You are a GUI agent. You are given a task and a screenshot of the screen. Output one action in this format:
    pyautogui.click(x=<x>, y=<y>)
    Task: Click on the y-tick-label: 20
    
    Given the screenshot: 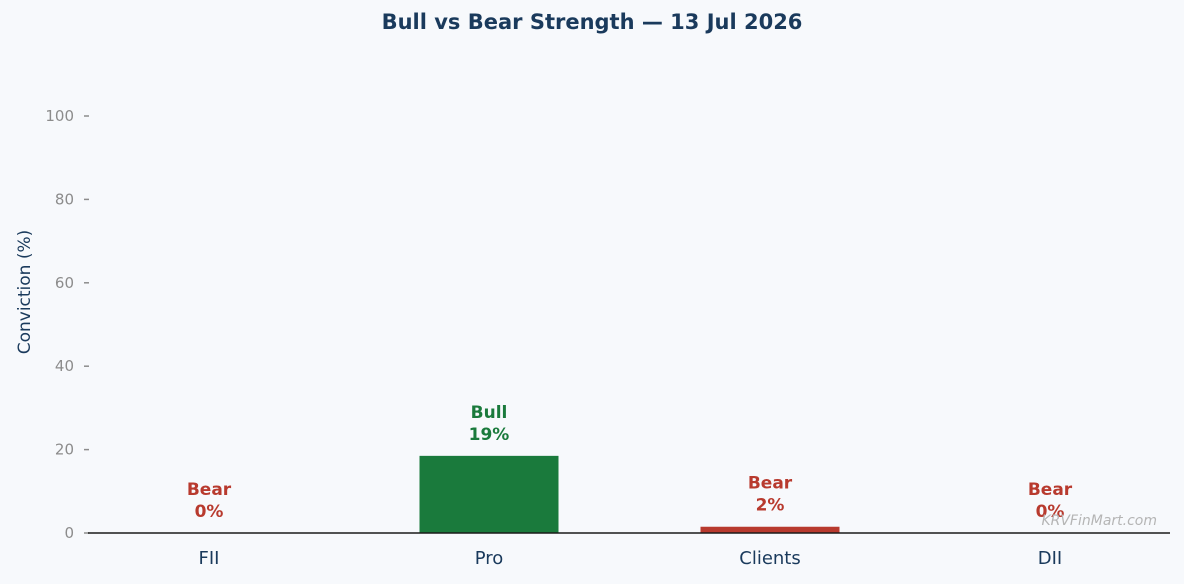 What is the action you would take?
    pyautogui.click(x=64, y=450)
    